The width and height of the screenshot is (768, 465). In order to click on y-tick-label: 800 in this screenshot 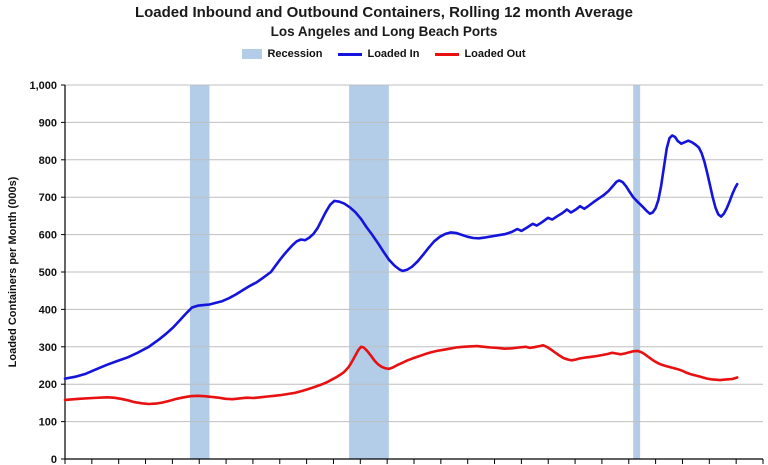, I will do `click(48, 161)`.